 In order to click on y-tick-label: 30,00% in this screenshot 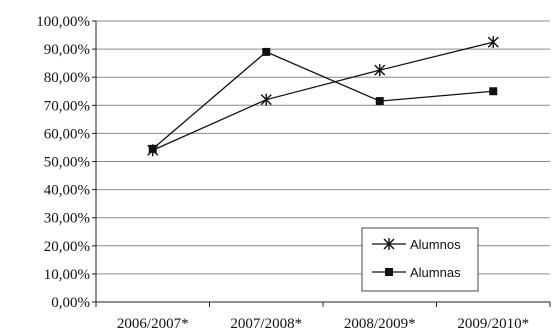, I will do `click(67, 219)`.